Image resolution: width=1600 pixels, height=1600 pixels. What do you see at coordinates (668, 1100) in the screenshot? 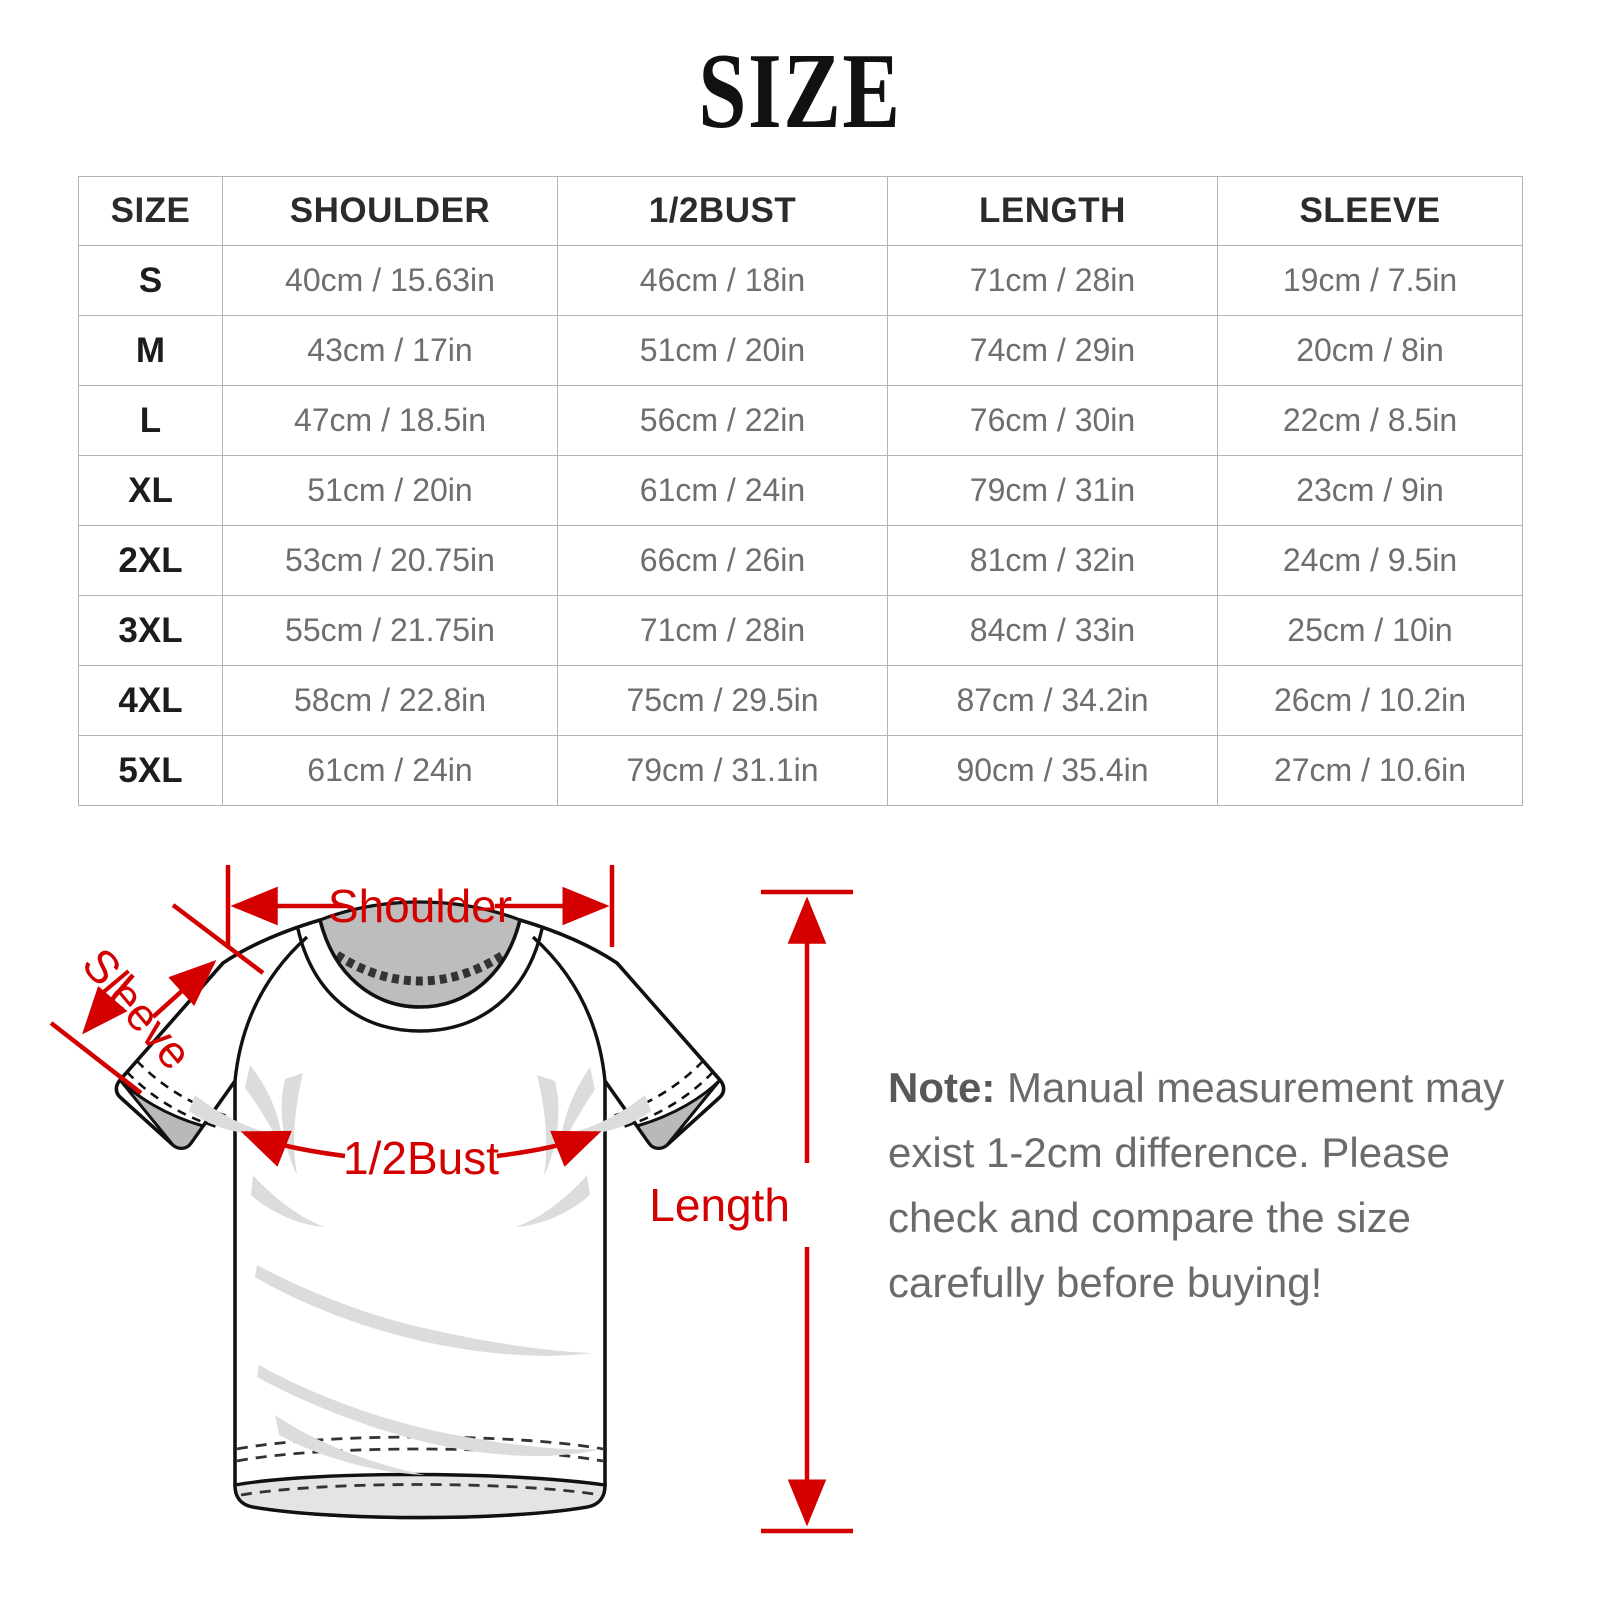
I see `right-cuff-stitch` at bounding box center [668, 1100].